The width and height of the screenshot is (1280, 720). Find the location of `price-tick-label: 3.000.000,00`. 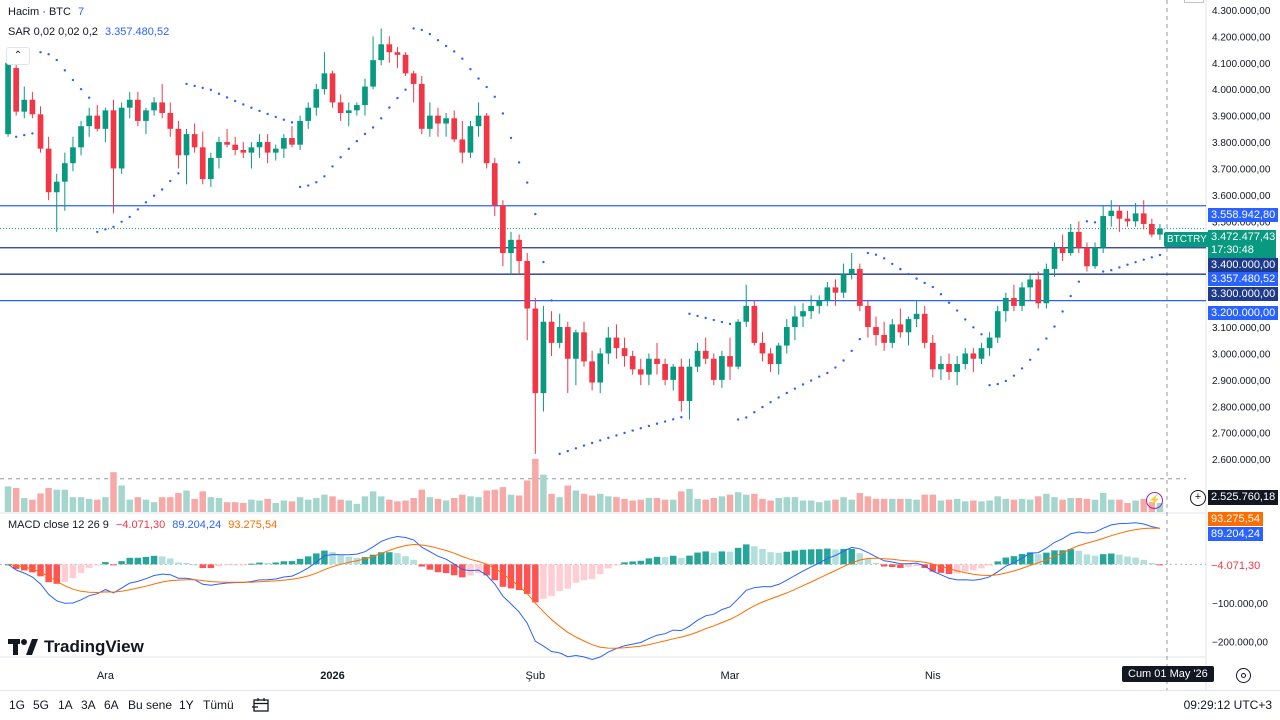

price-tick-label: 3.000.000,00 is located at coordinates (1241, 354).